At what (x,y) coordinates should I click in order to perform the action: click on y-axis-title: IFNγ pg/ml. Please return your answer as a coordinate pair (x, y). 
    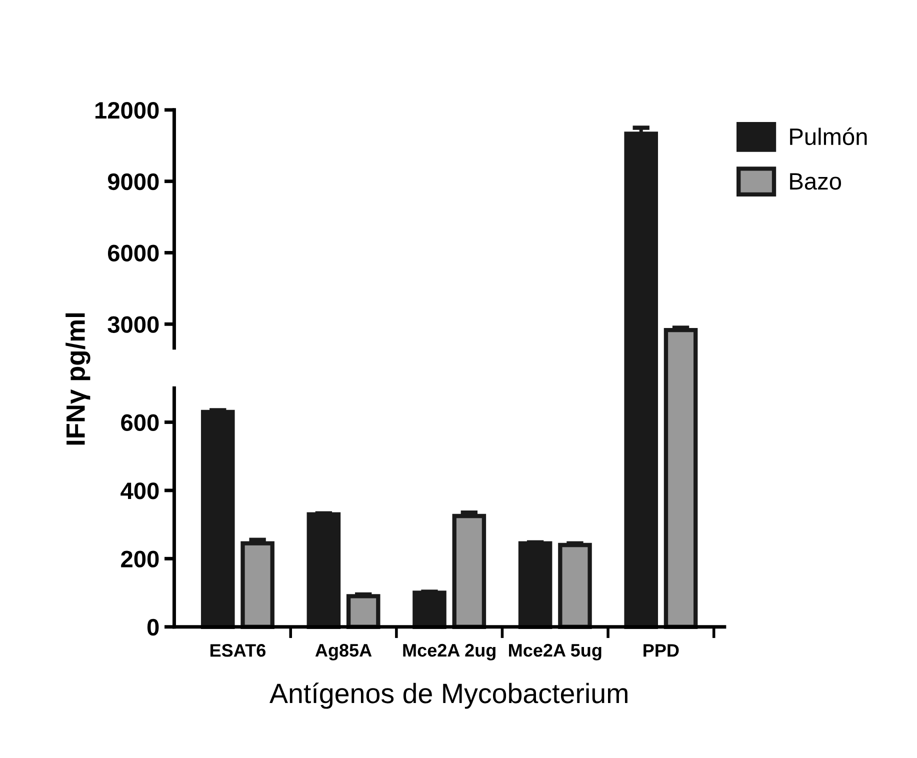
    Looking at the image, I should click on (78, 379).